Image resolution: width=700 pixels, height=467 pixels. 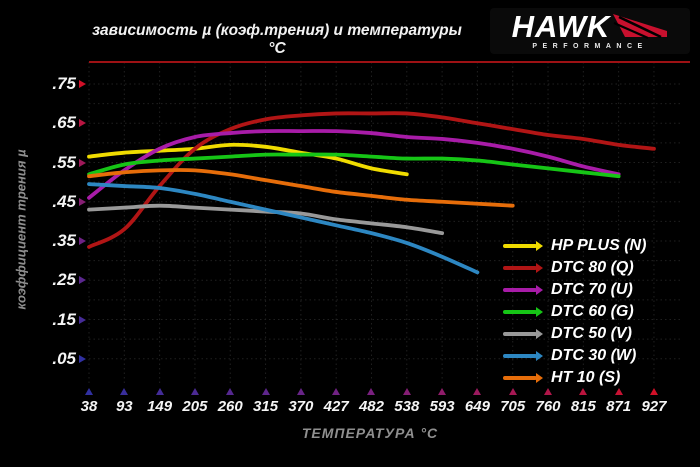 What do you see at coordinates (592, 289) in the screenshot?
I see `legend-label: DTC 70 (U)` at bounding box center [592, 289].